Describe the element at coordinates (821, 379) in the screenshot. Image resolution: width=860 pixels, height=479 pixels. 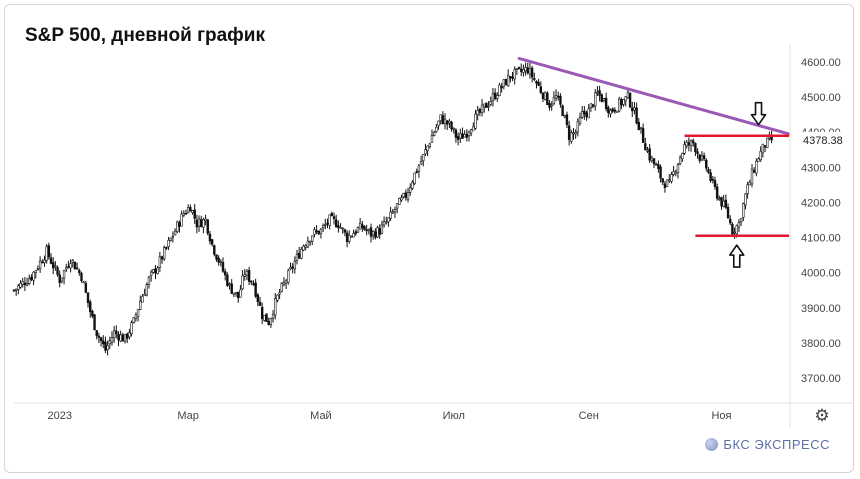
I see `y-tick-label: 3700.00` at that location.